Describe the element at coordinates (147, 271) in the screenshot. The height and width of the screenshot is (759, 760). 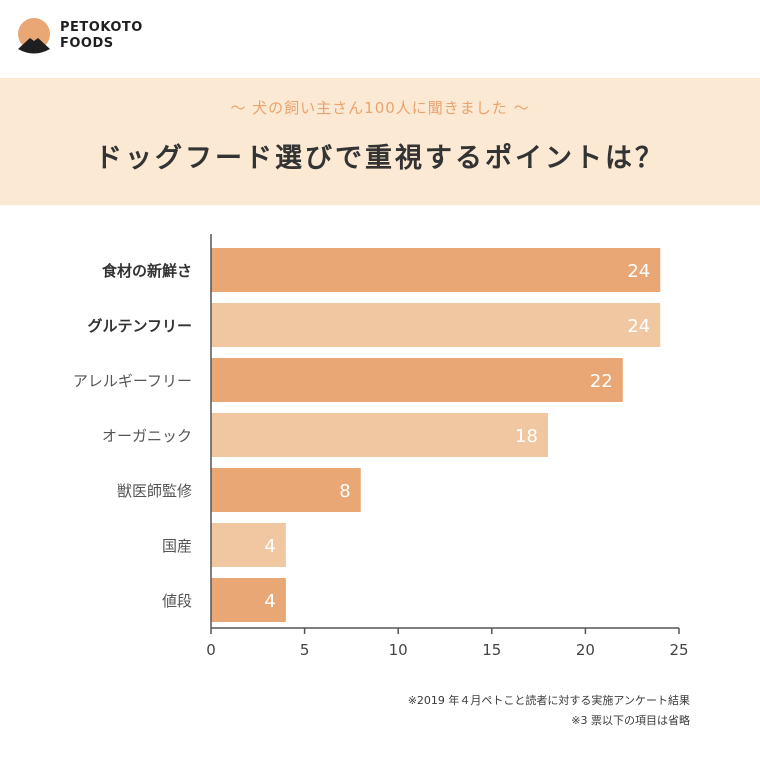
I see `category-label-0: 食材の新鮮さ` at that location.